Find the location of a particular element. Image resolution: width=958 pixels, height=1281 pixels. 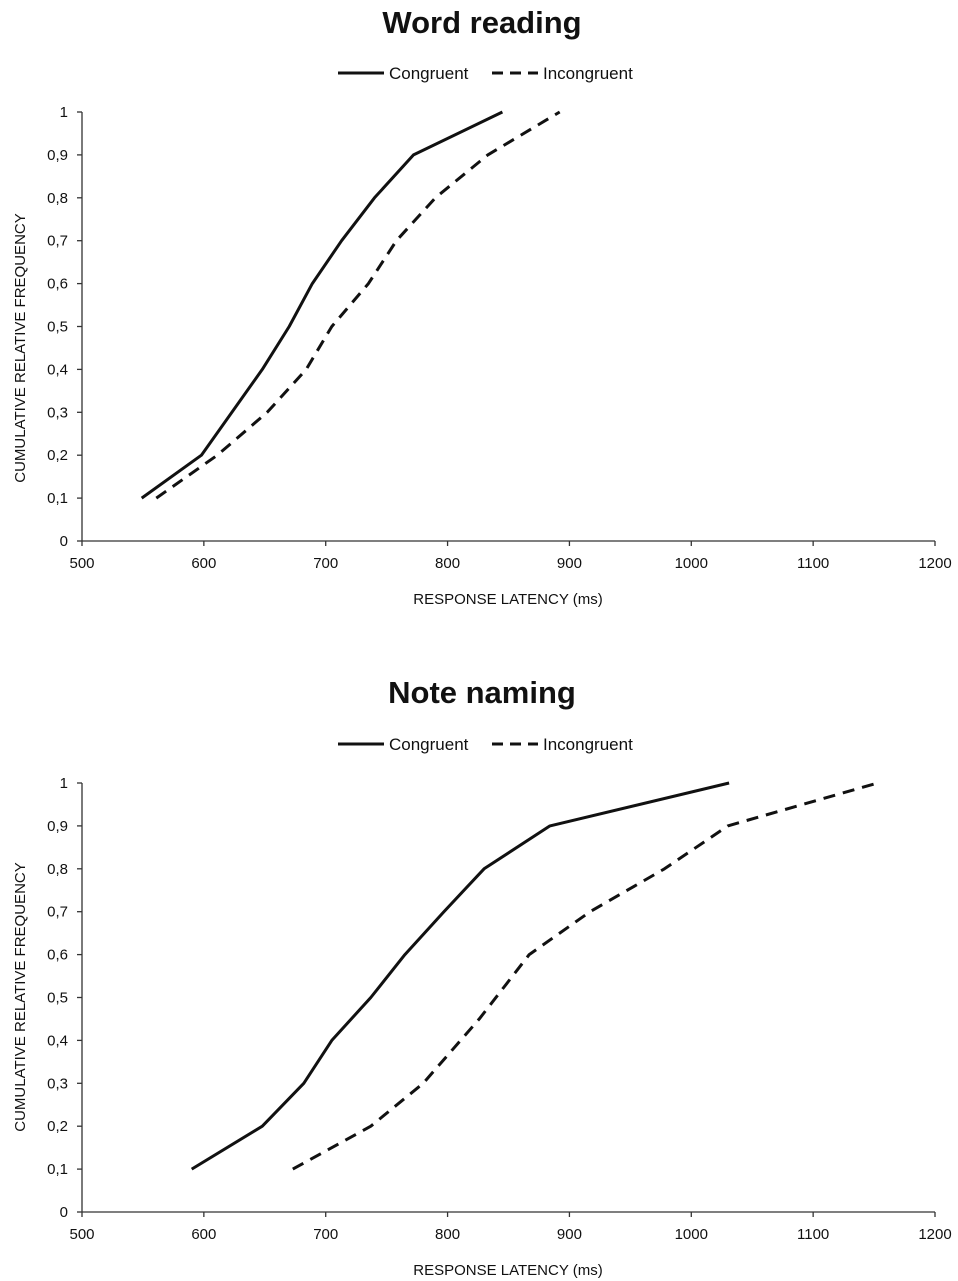

series-line-incongruent is located at coordinates (358, 305).